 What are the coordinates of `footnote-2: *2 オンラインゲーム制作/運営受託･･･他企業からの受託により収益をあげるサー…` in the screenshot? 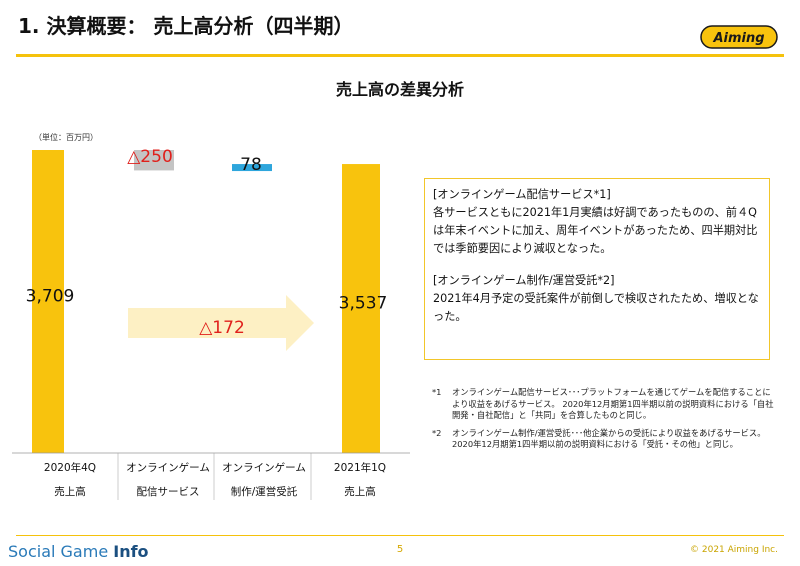 It's located at (599, 438).